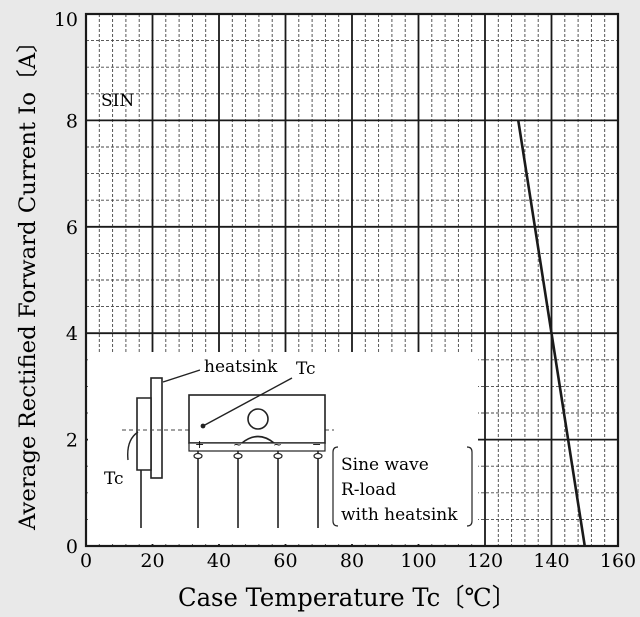  What do you see at coordinates (144, 434) in the screenshot?
I see `diode-side-body` at bounding box center [144, 434].